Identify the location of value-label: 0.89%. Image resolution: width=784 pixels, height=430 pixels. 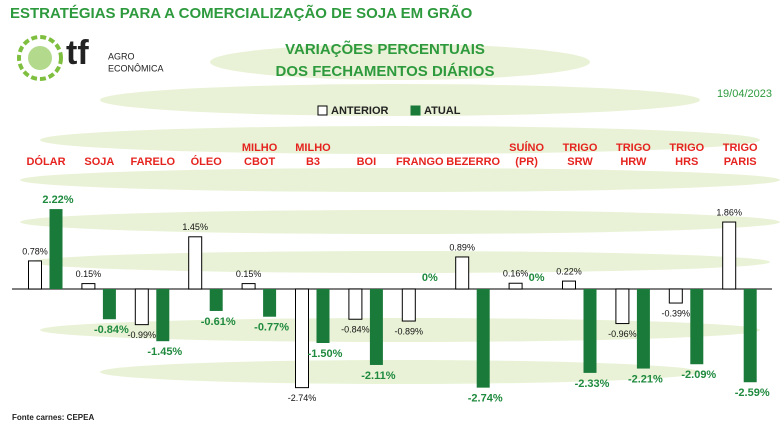
(462, 247).